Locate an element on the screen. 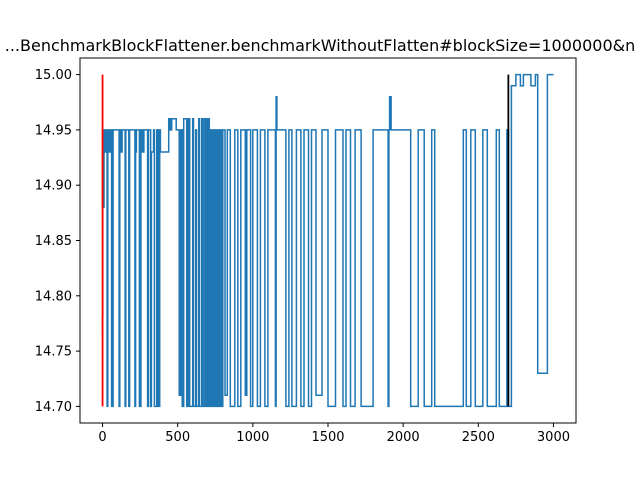  y-tick-label: 14.75 is located at coordinates (53, 352).